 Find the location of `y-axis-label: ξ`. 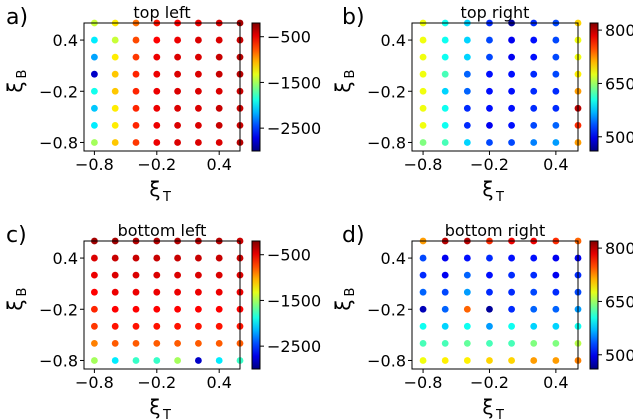

y-axis-label: ξ is located at coordinates (15, 304).